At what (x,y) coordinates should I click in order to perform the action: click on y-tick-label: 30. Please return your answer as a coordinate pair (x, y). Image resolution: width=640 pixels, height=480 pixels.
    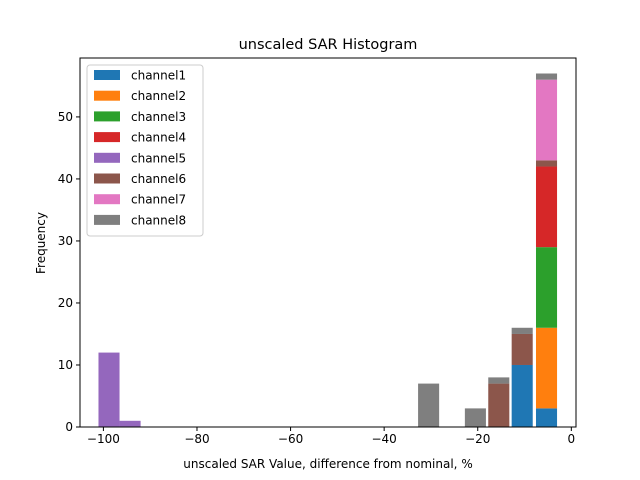
    Looking at the image, I should click on (65, 241).